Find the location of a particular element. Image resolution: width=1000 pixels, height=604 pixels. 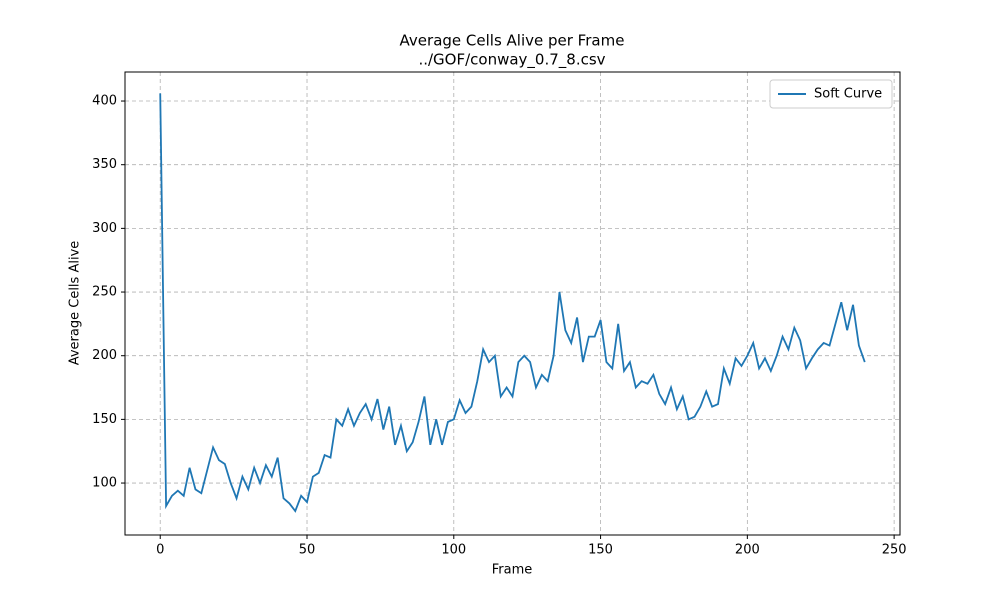

chart-subtitle: ../GOF/conway_0.7_8.csv is located at coordinates (511, 60).